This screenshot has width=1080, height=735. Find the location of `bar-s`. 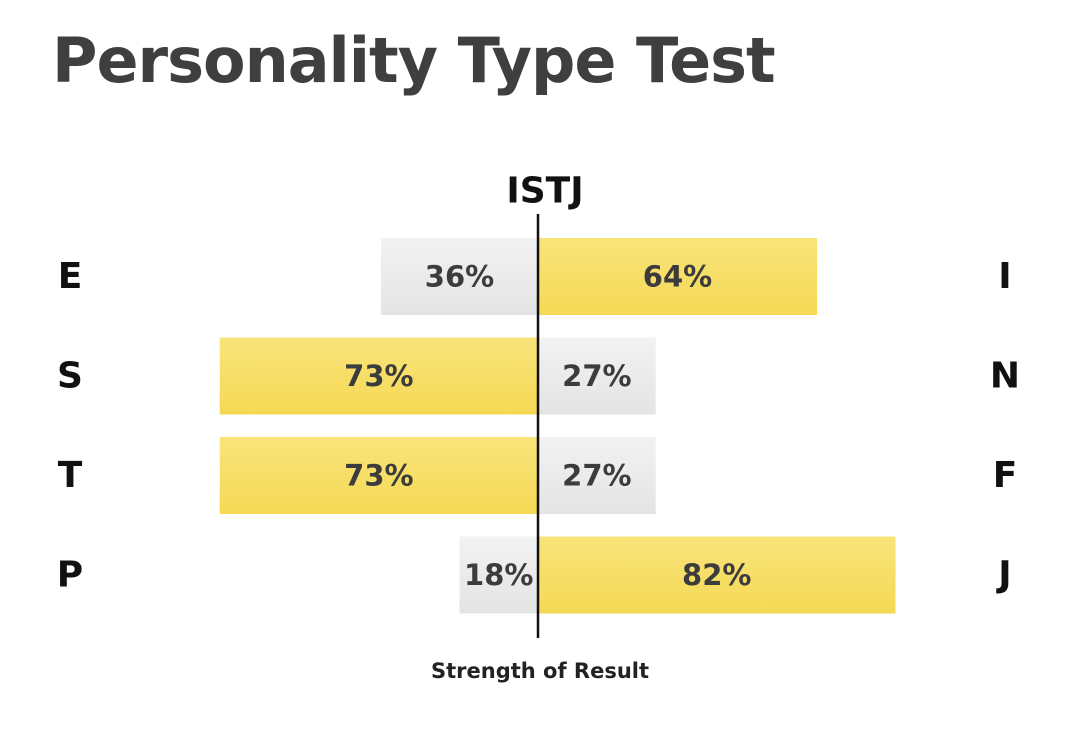

bar-s is located at coordinates (378, 376).